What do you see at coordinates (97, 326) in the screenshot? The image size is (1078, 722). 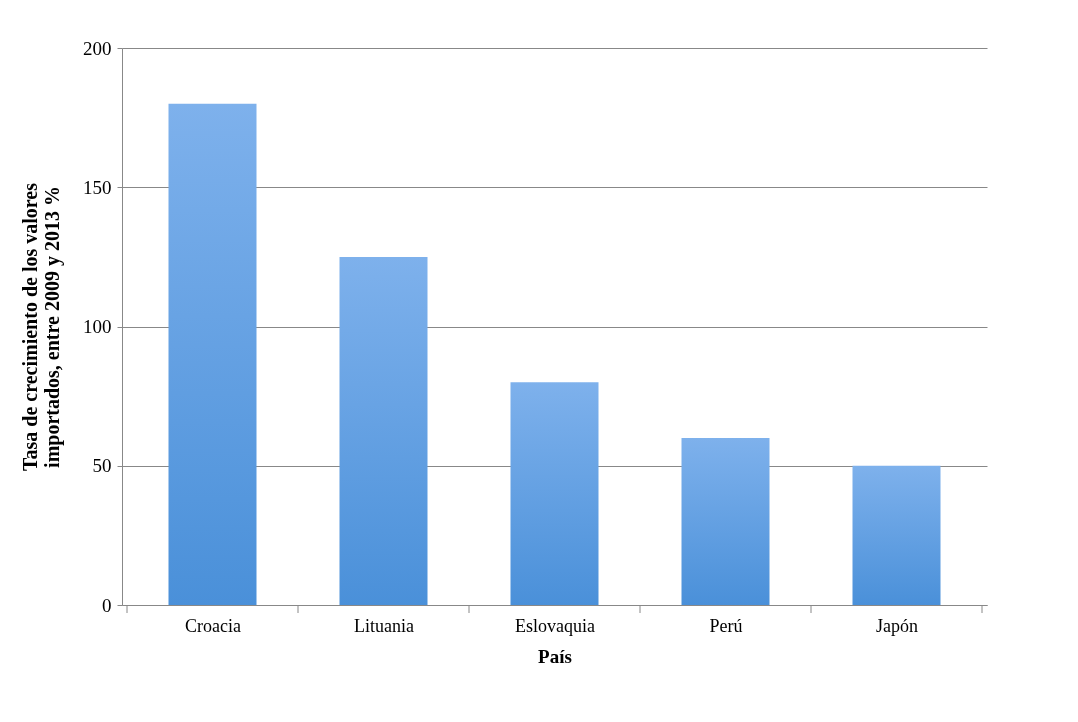 I see `y-tick-label: 100` at bounding box center [97, 326].